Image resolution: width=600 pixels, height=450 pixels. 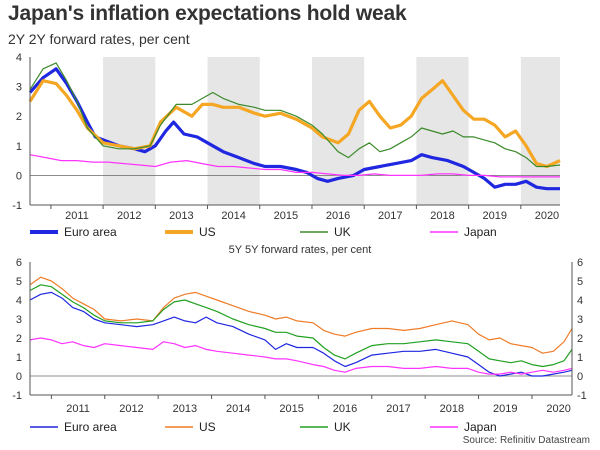 What do you see at coordinates (129, 131) in the screenshot?
I see `shaded-band-2012` at bounding box center [129, 131].